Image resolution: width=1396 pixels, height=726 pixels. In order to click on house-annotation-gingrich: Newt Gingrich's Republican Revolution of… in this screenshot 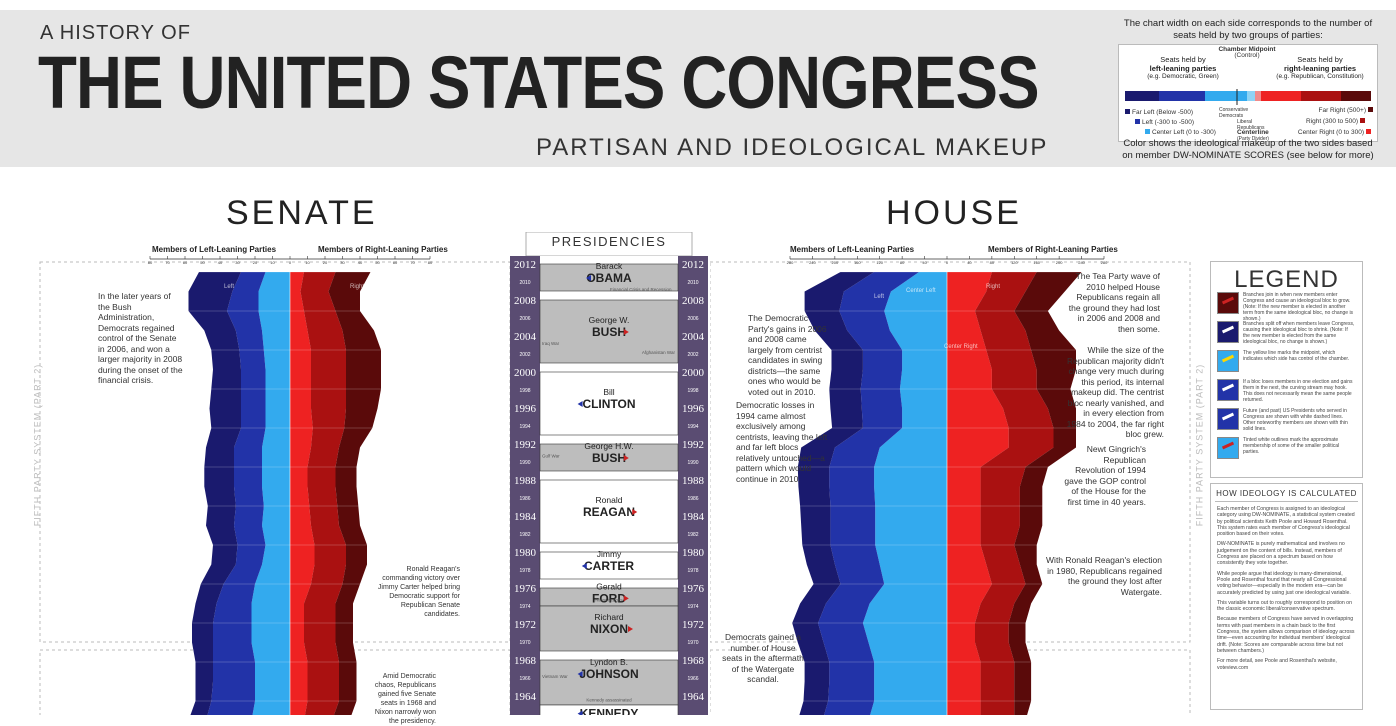, I will do `click(1105, 475)`.